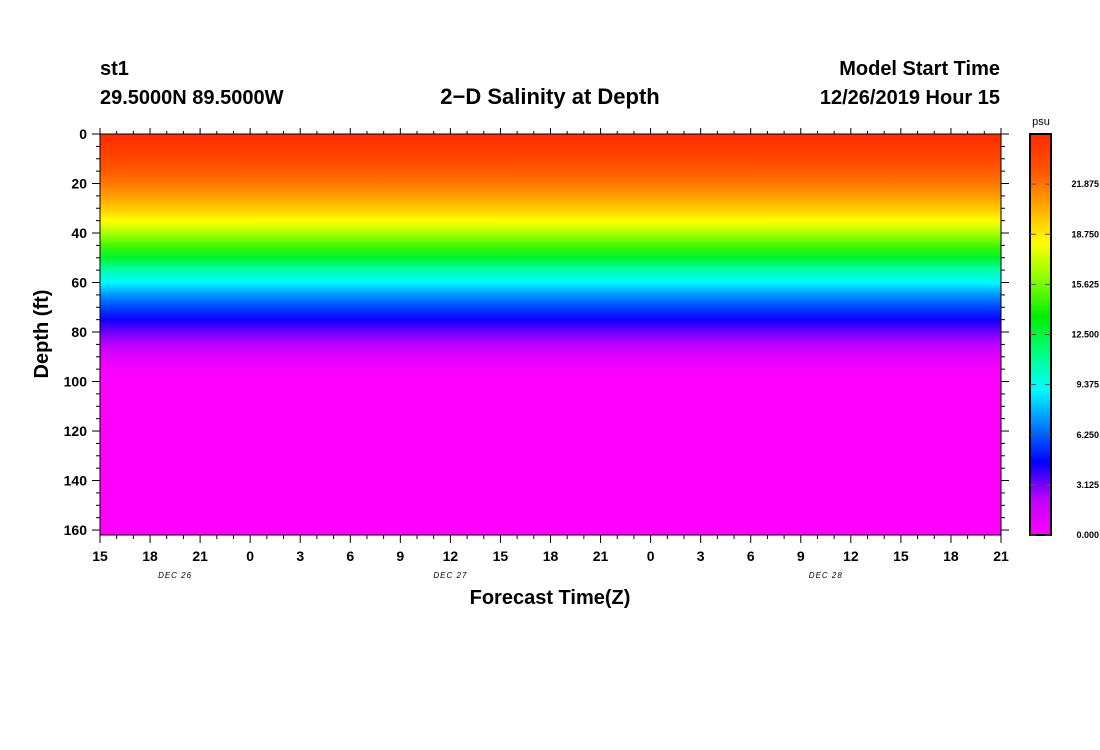 This screenshot has height=750, width=1100. Describe the element at coordinates (1087, 435) in the screenshot. I see `colorbar-tick-label: 6.250` at that location.